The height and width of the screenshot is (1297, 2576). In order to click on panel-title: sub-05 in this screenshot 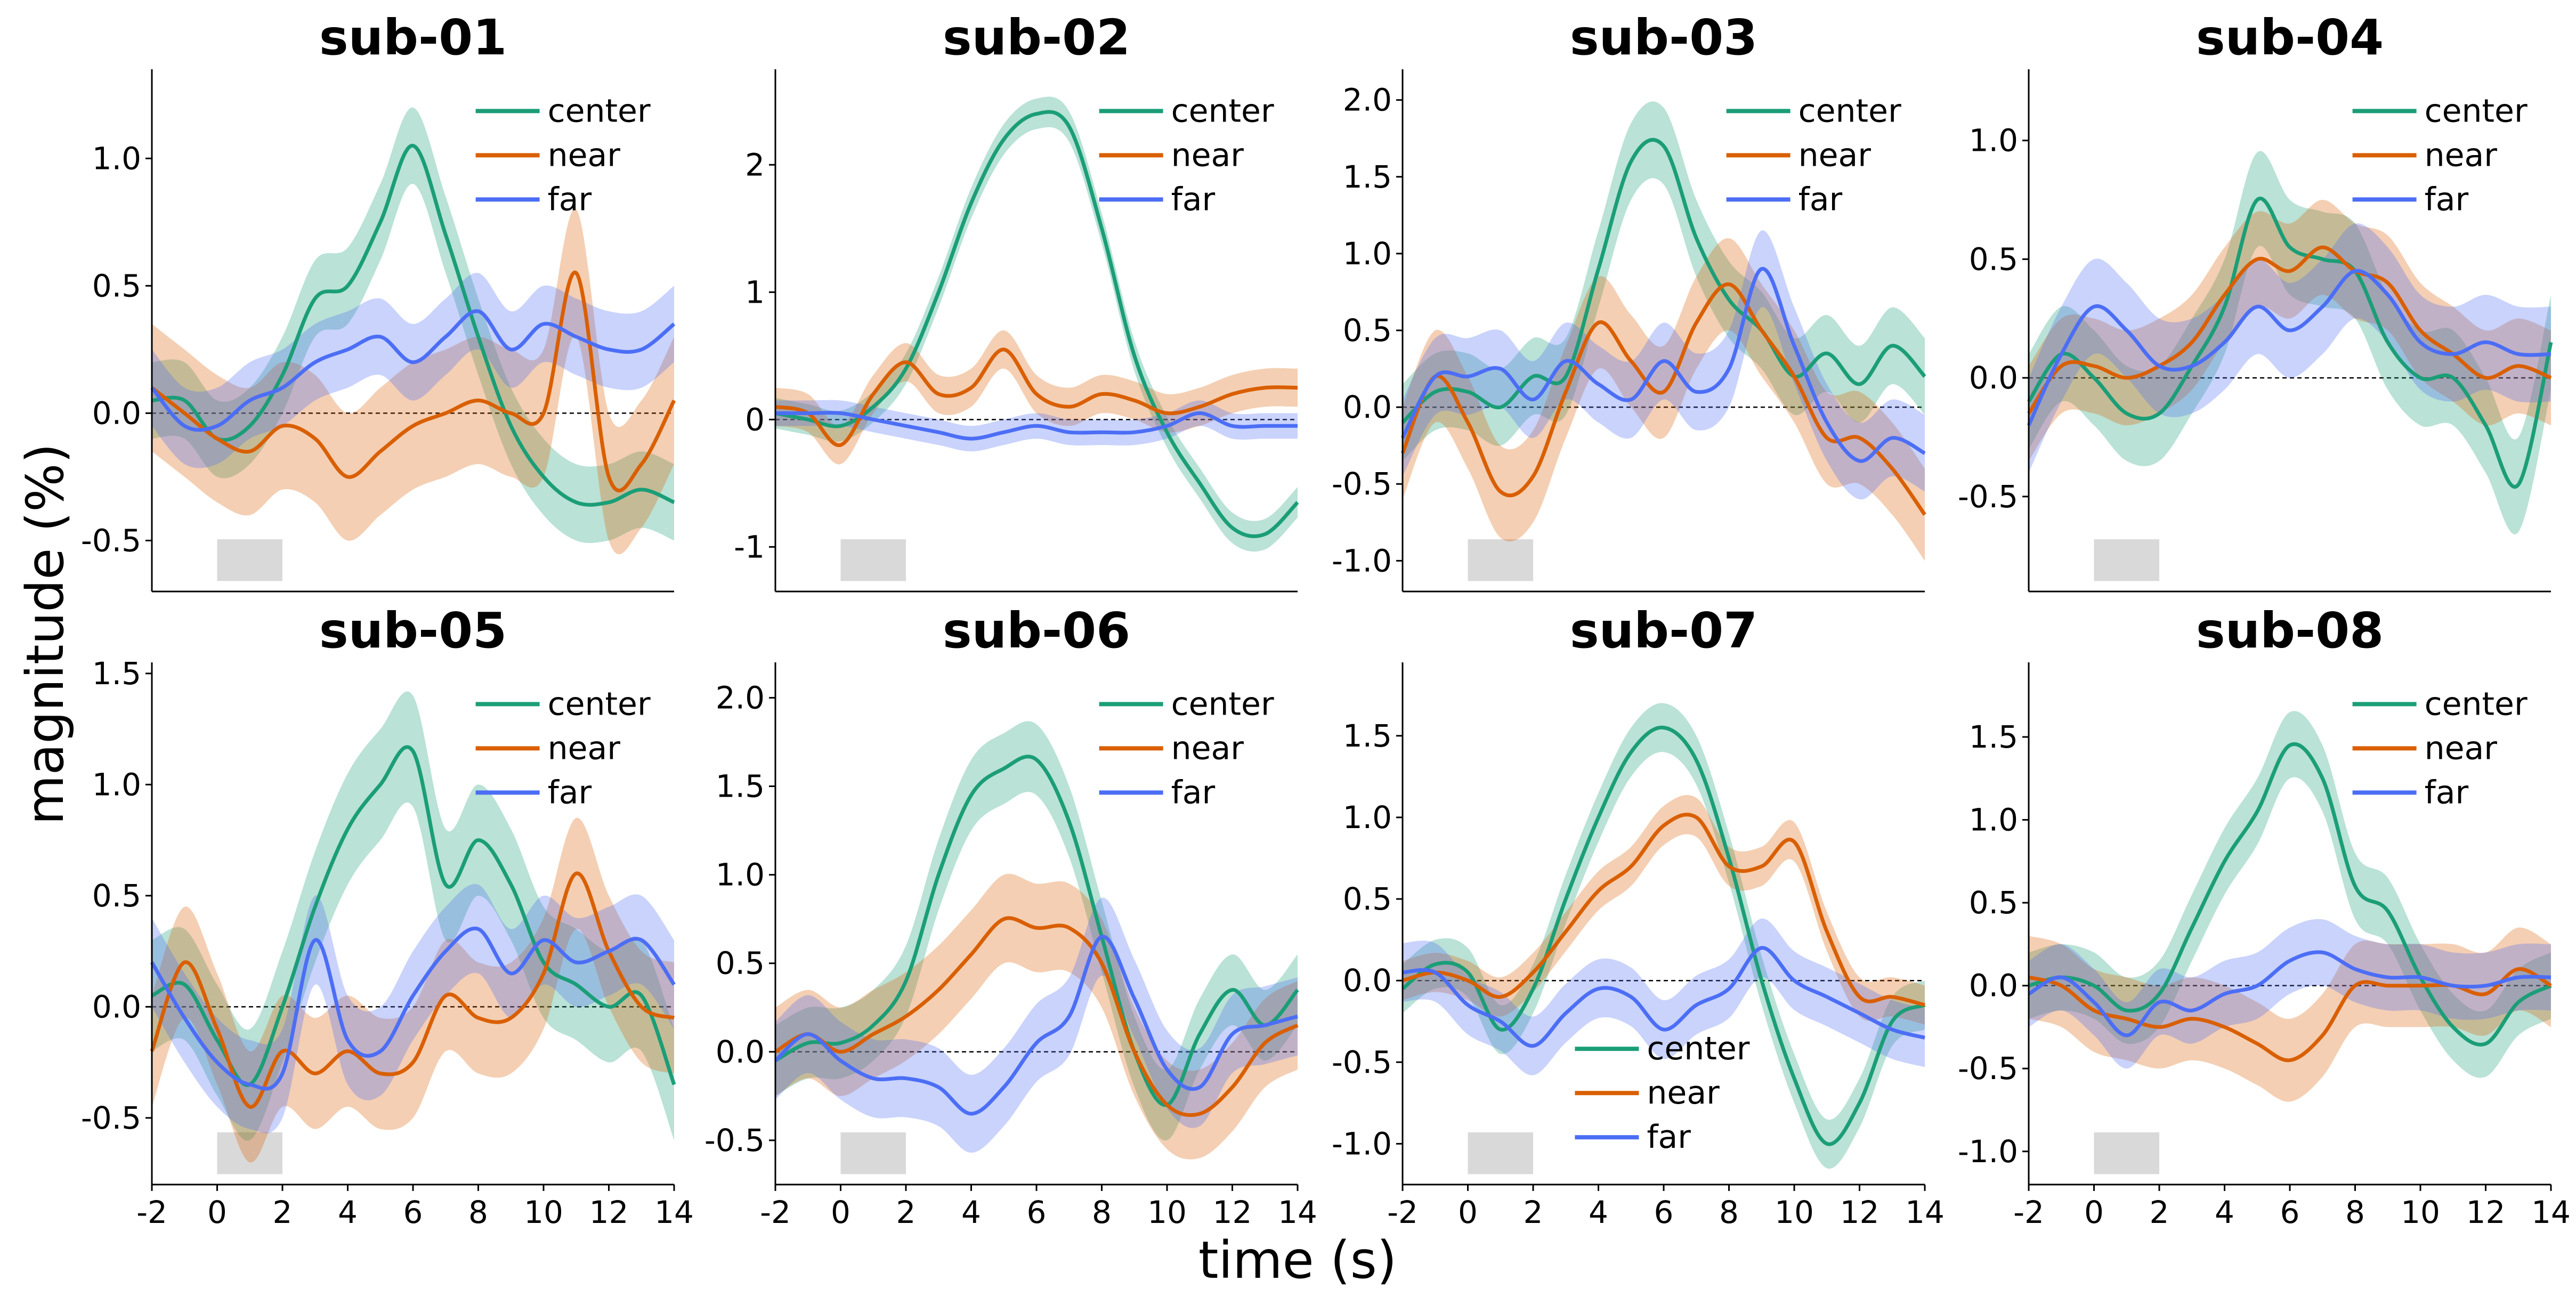, I will do `click(413, 630)`.